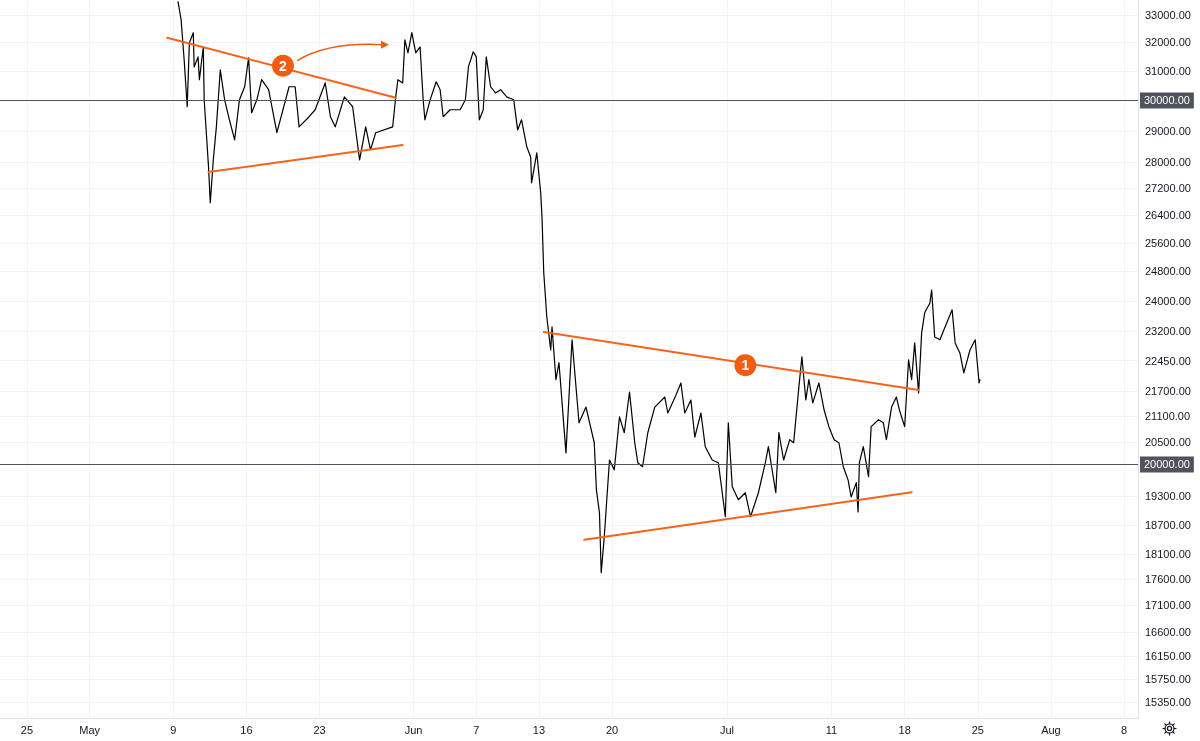  What do you see at coordinates (1167, 464) in the screenshot?
I see `ref-line-label: 20000.00` at bounding box center [1167, 464].